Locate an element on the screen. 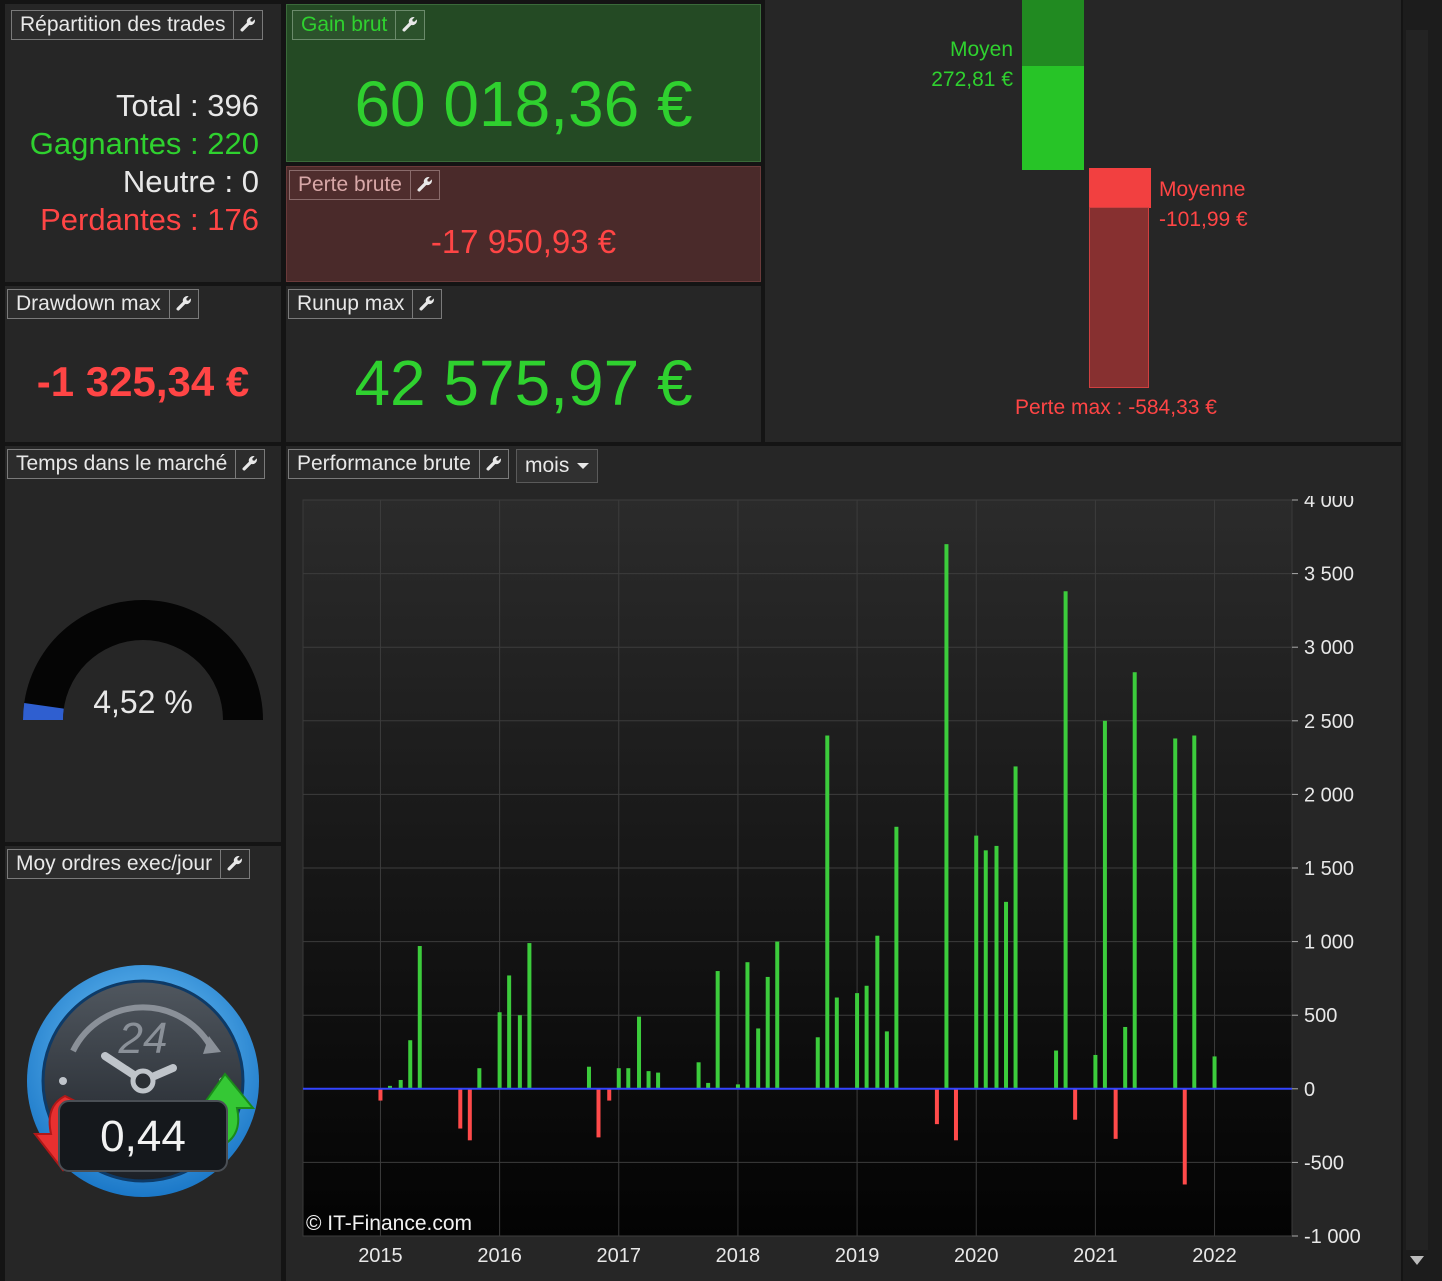 The width and height of the screenshot is (1442, 1281). runup-title-bar: Runup max is located at coordinates (365, 304).